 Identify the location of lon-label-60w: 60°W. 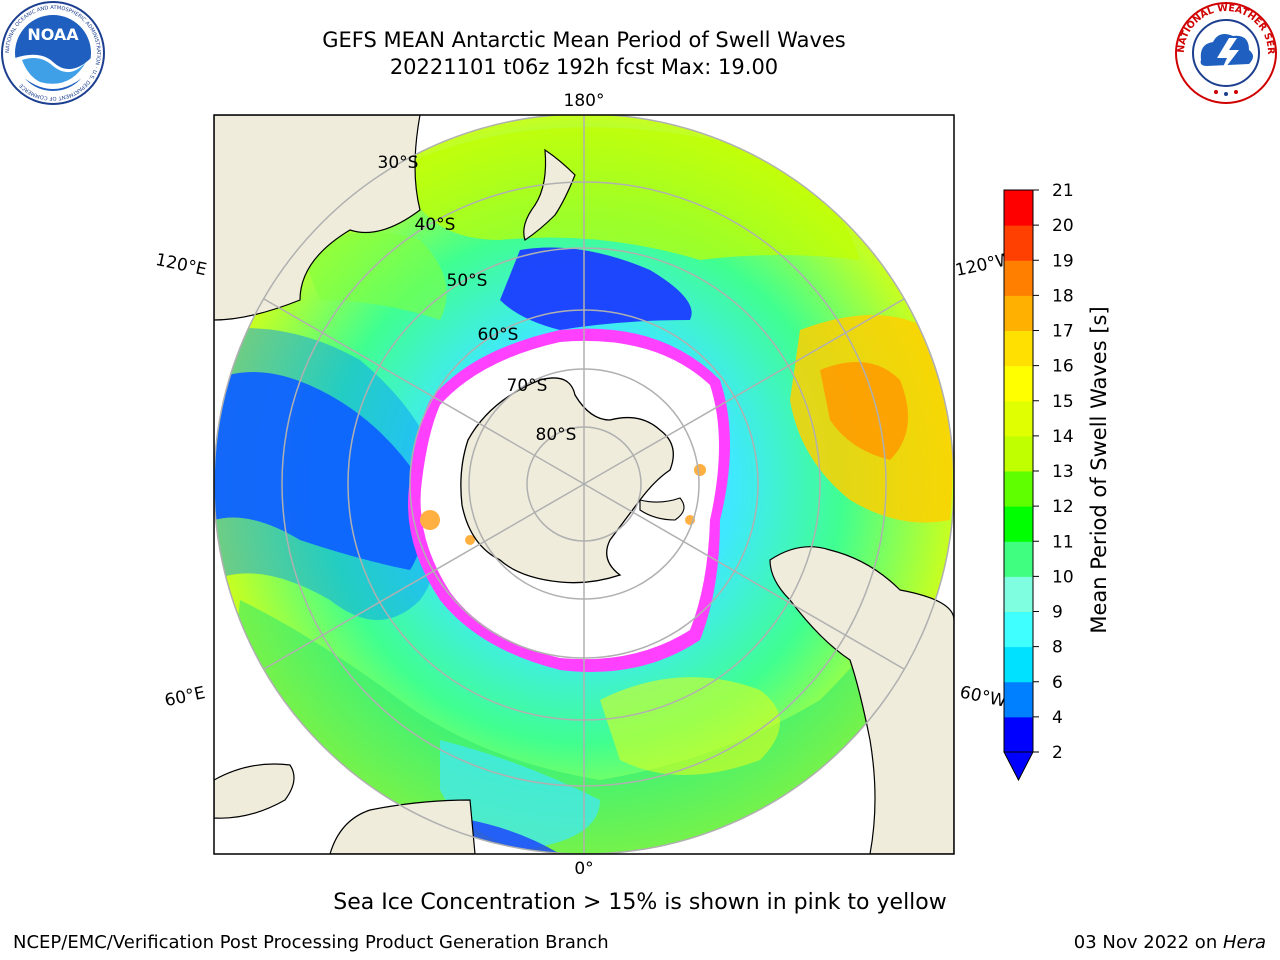
(983, 696).